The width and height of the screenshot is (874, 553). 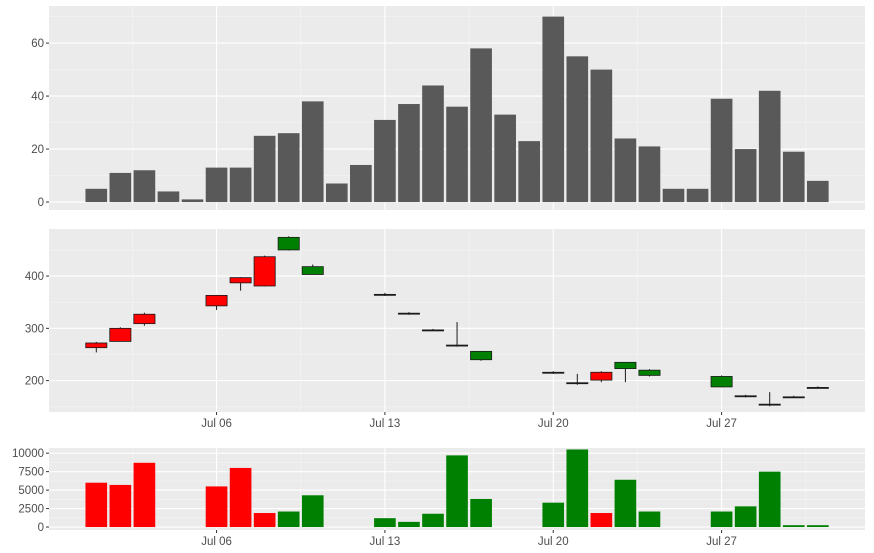 I want to click on y-tick-label: 40, so click(x=37, y=97).